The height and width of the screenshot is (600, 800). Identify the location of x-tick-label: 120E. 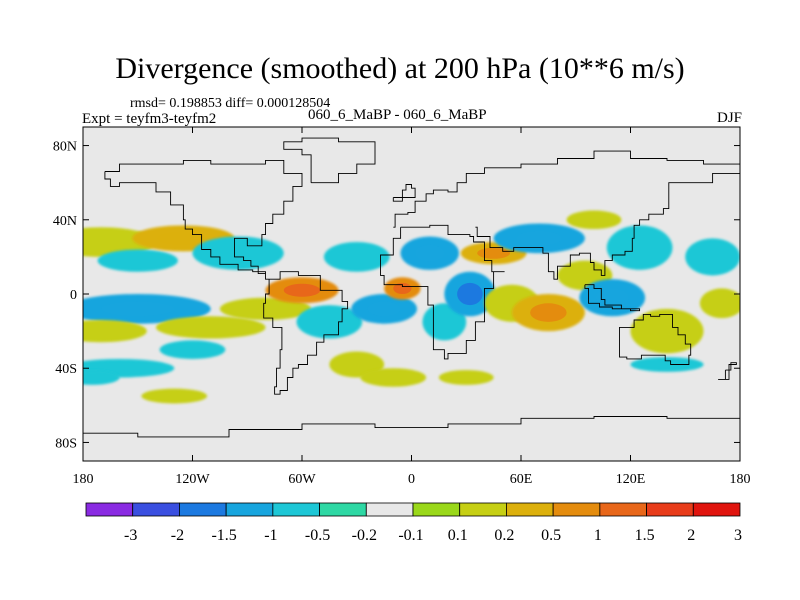
(631, 479).